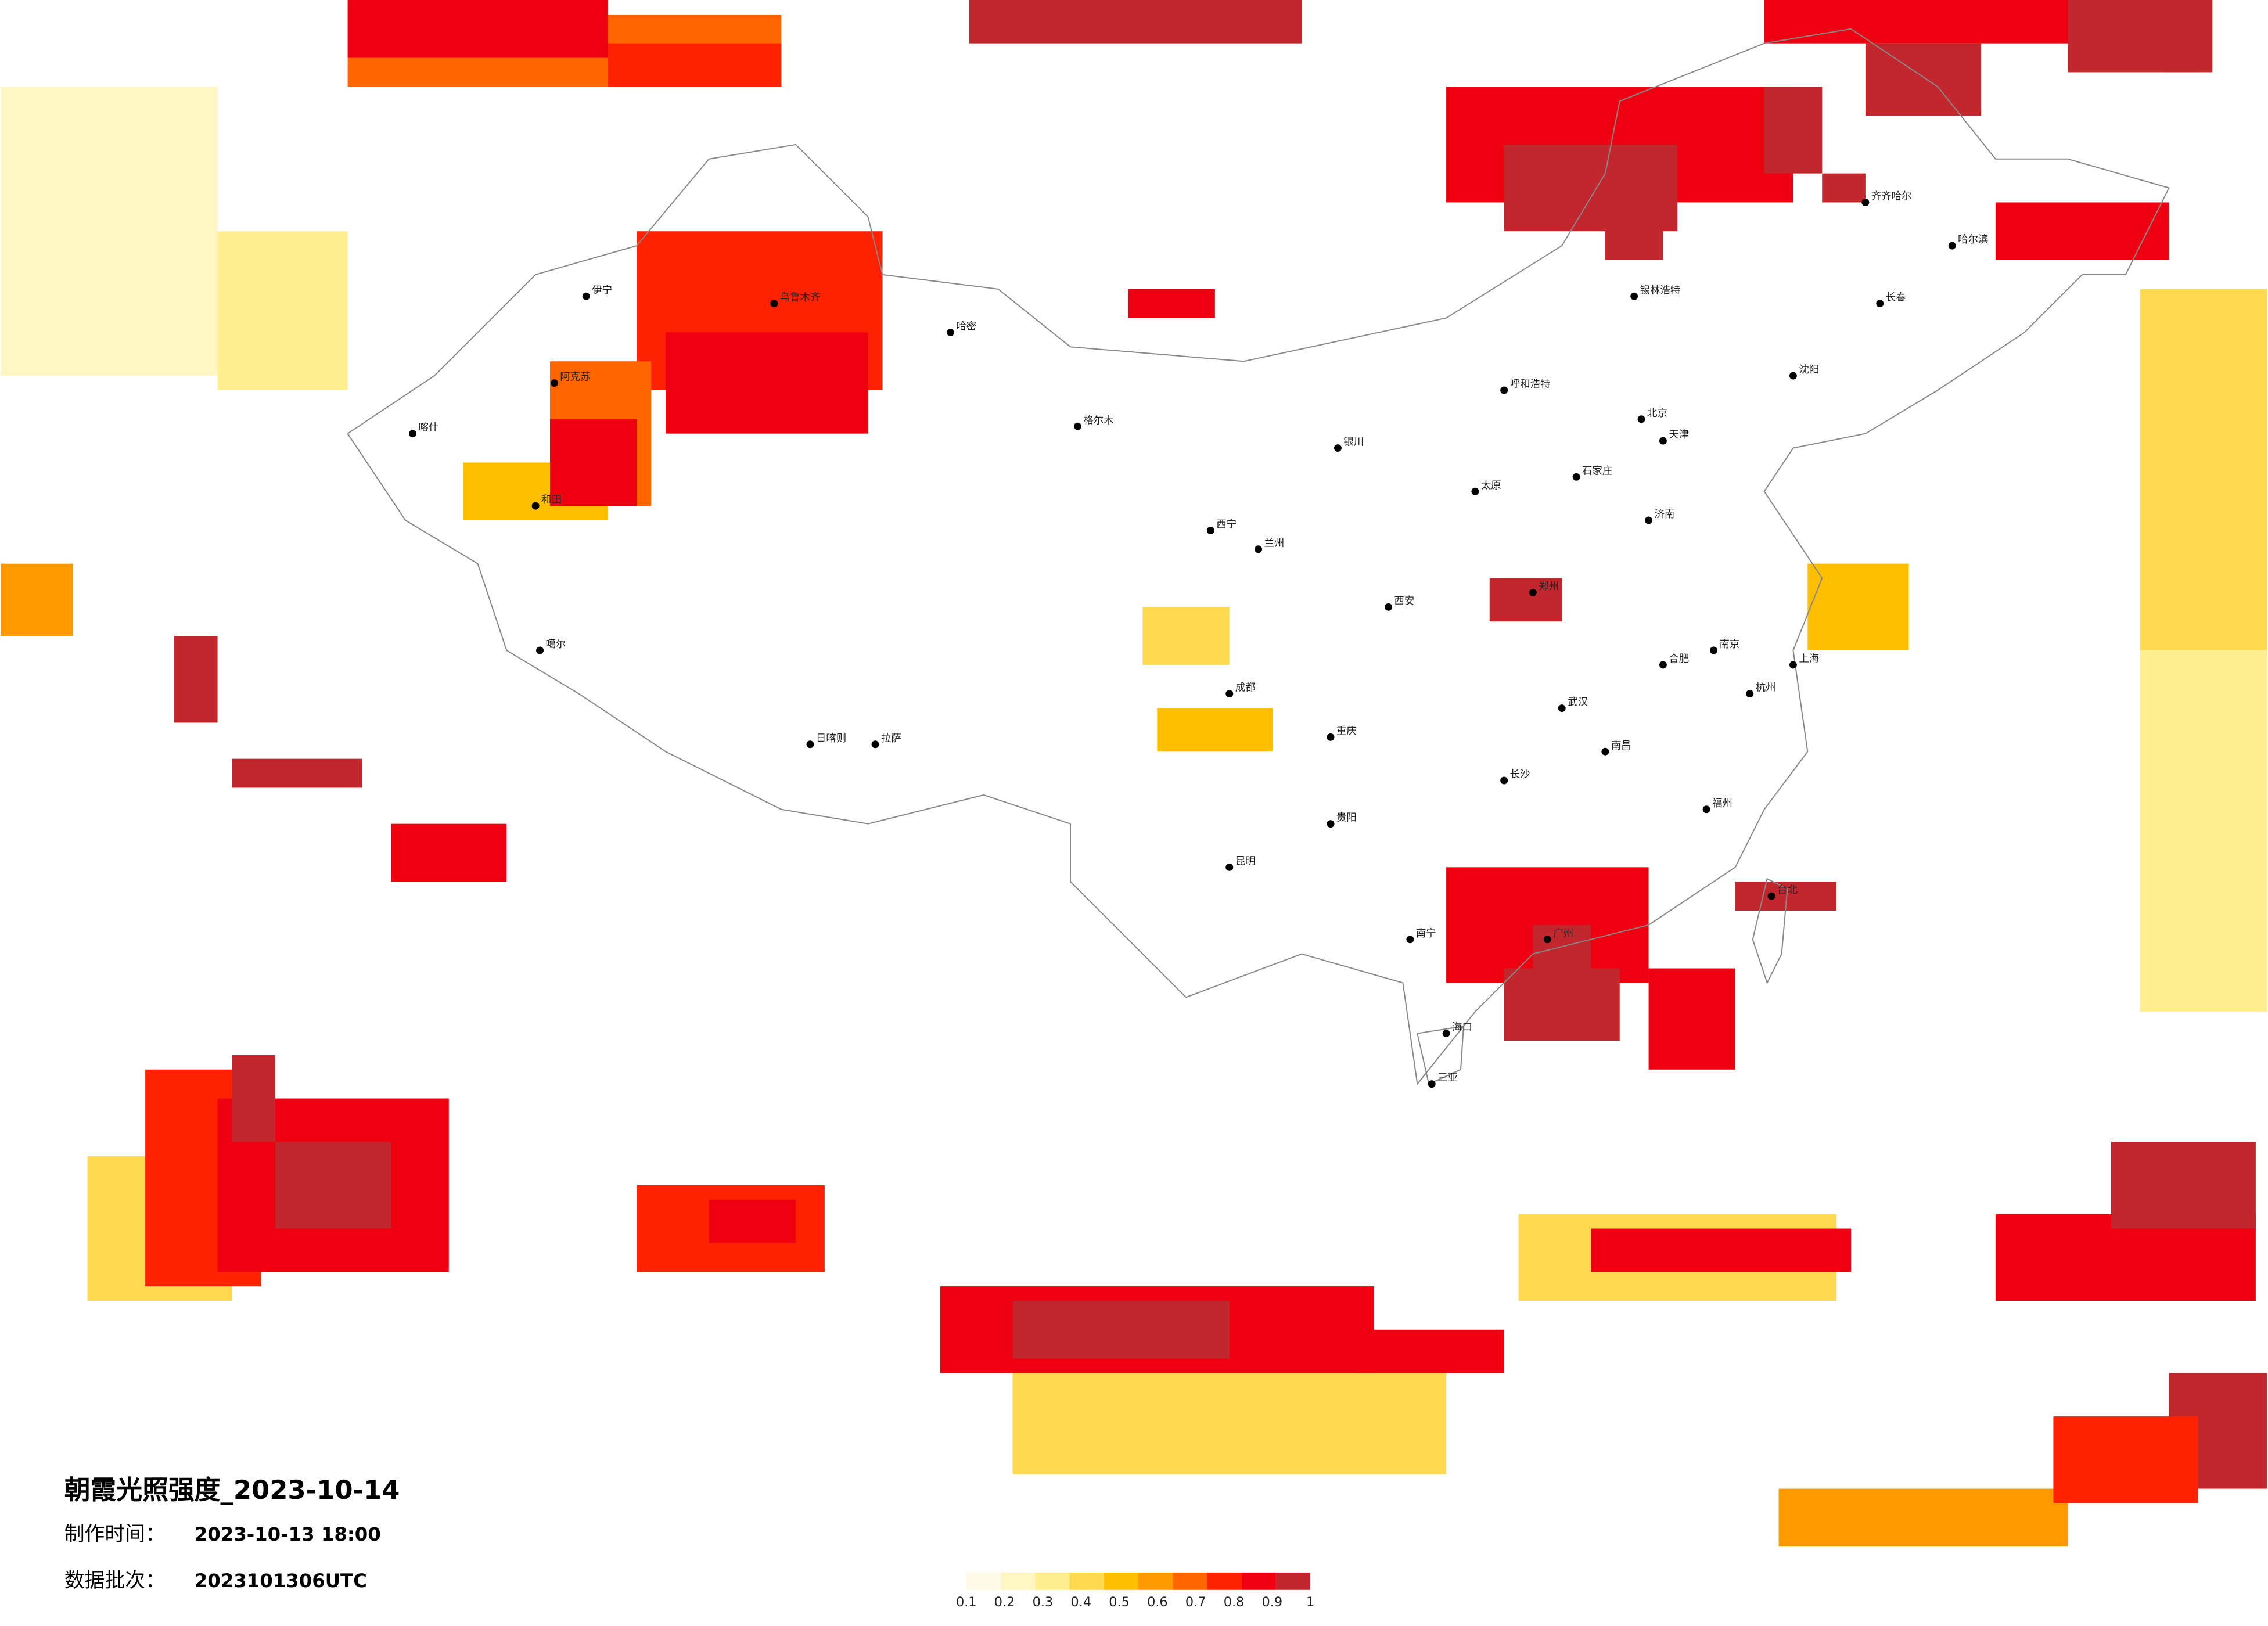 The width and height of the screenshot is (2268, 1626). I want to click on city-label: 长春, so click(1896, 298).